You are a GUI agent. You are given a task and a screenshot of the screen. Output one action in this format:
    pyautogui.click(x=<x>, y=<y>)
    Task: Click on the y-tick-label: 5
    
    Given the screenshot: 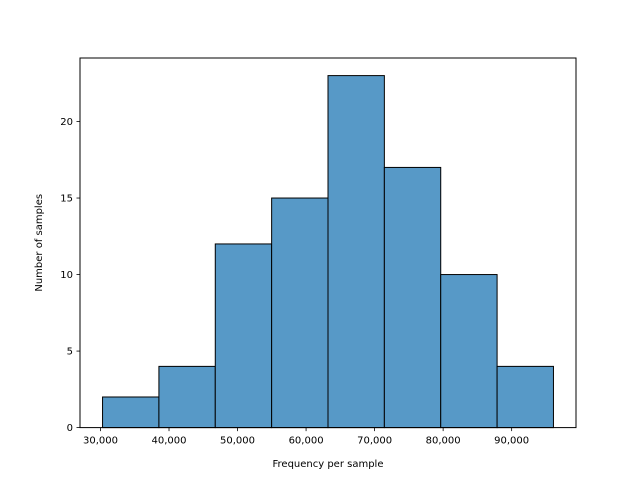 What is the action you would take?
    pyautogui.click(x=70, y=352)
    